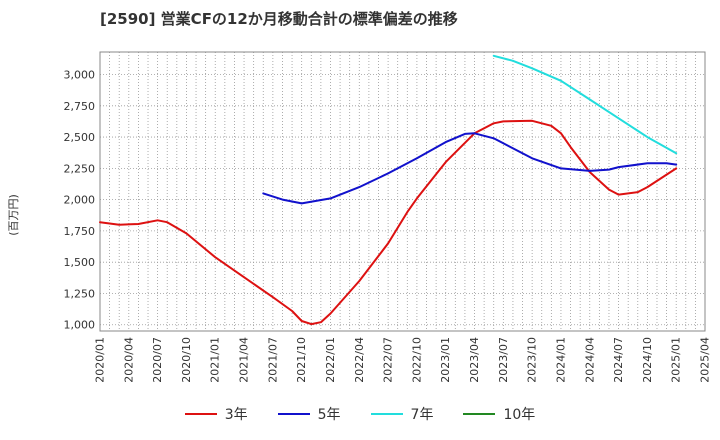 The height and width of the screenshot is (440, 720). Describe the element at coordinates (585, 104) in the screenshot. I see `series-line-7年` at that location.